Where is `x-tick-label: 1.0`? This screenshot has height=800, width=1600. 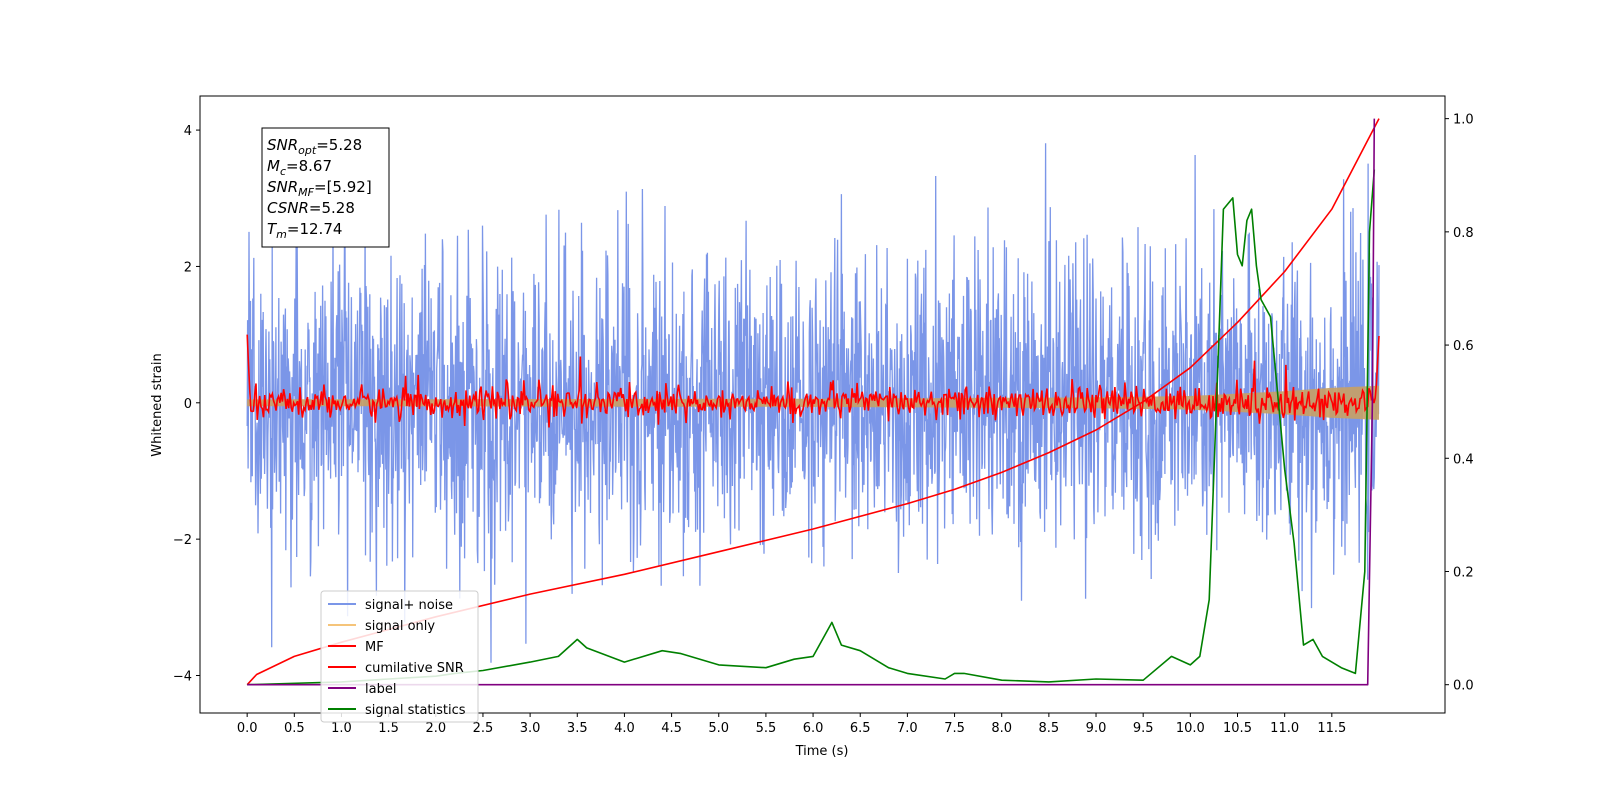 x-tick-label: 1.0 is located at coordinates (341, 728).